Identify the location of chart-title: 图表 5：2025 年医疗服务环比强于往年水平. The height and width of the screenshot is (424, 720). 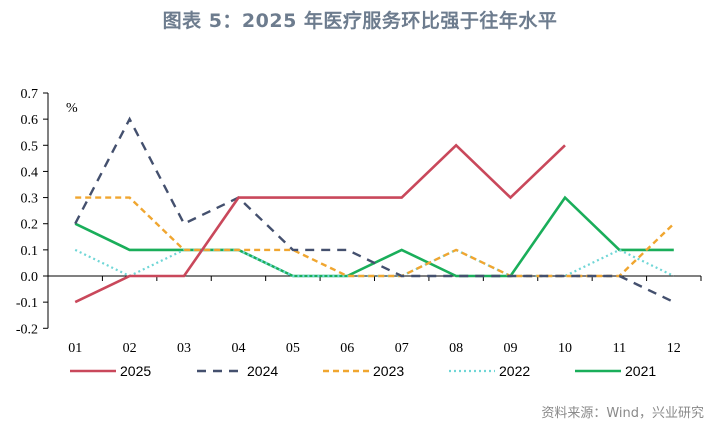
(360, 21).